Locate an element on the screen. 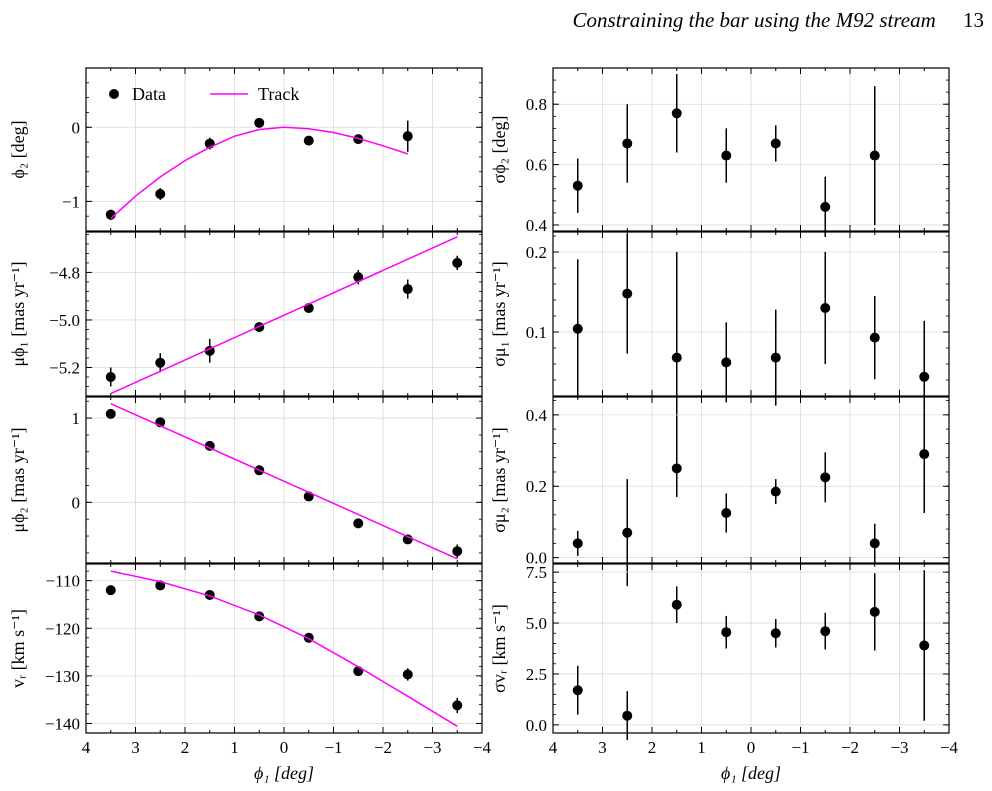  y-tick-label: −120 is located at coordinates (62, 628).